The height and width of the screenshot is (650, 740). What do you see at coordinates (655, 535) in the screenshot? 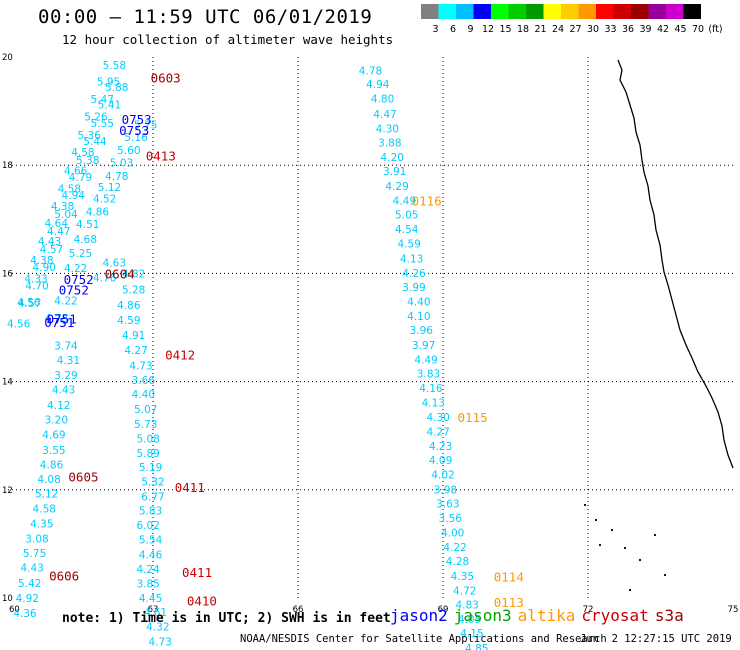
I see `island-mark` at bounding box center [655, 535].